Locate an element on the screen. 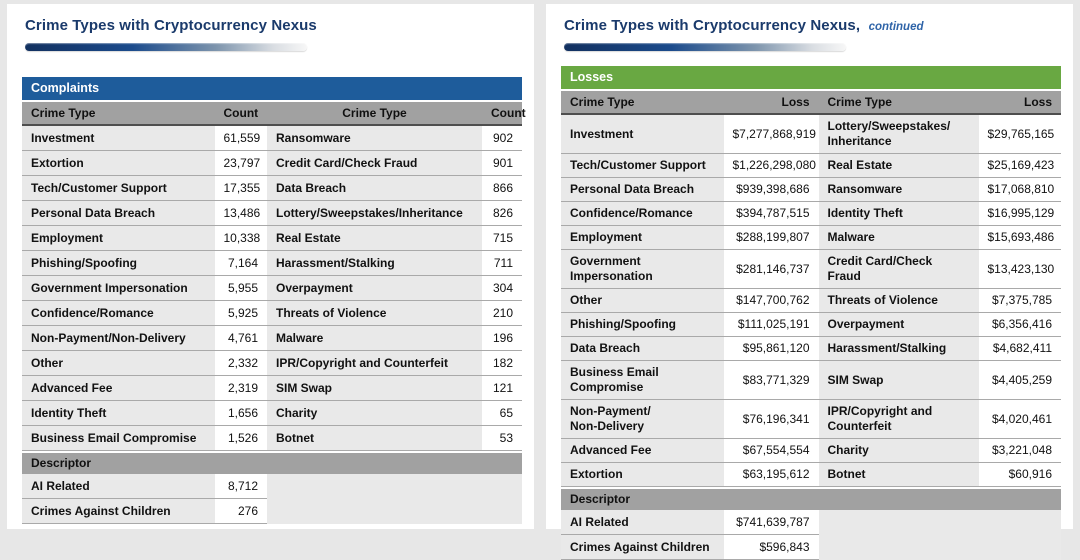 The image size is (1080, 560). amount-cell: 7,164 is located at coordinates (240, 263).